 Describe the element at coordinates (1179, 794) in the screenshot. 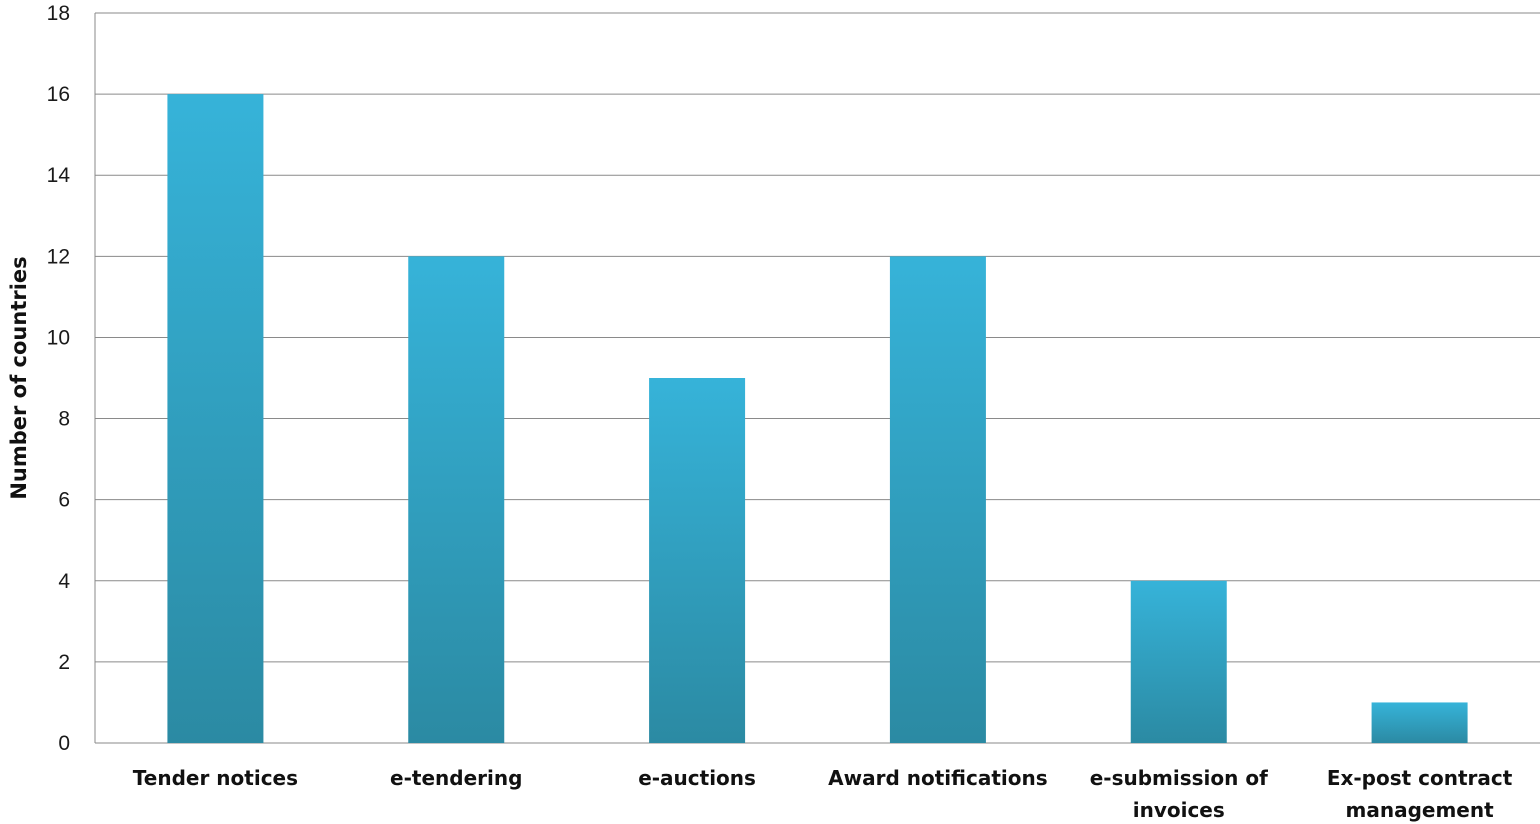

I see `x-category-label: e-submission of invoices` at that location.